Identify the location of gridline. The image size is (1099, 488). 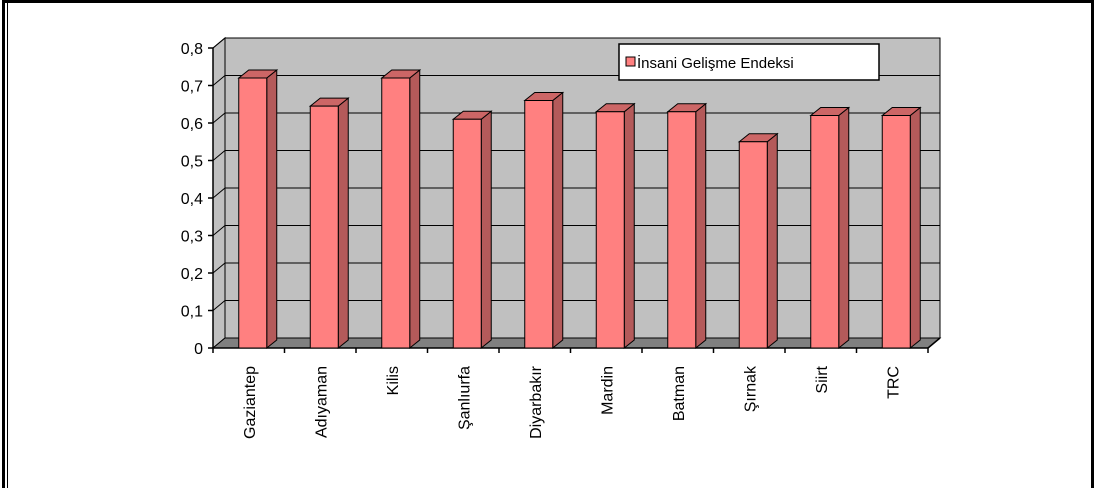
(576, 43).